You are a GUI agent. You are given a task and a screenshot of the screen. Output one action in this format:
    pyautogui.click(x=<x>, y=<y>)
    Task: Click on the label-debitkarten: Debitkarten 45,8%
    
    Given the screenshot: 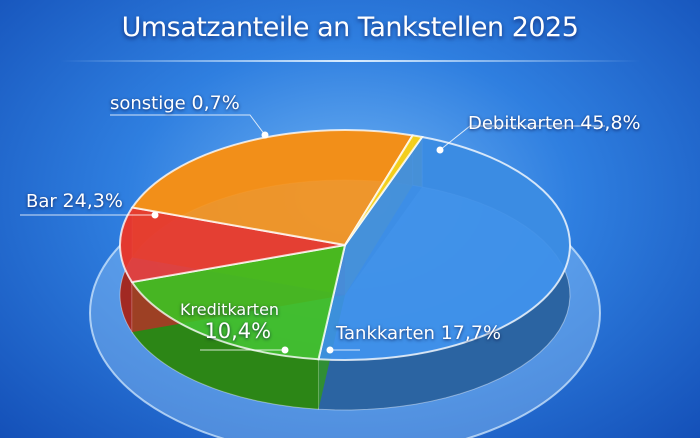 What is the action you would take?
    pyautogui.click(x=554, y=123)
    